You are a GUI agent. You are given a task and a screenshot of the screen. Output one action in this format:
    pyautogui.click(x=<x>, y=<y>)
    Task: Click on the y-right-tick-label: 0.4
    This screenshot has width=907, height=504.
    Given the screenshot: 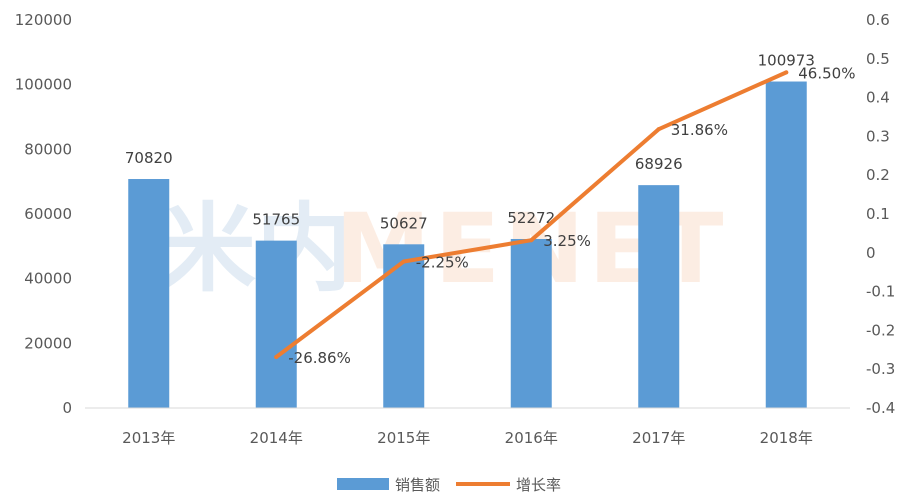 What is the action you would take?
    pyautogui.click(x=878, y=98)
    